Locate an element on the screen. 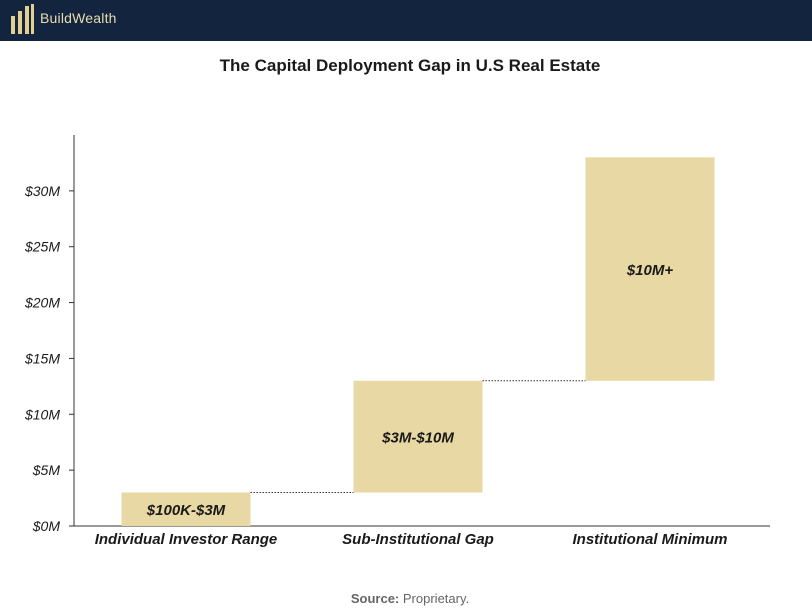  source-note: Source: Proprietary. is located at coordinates (406, 598).